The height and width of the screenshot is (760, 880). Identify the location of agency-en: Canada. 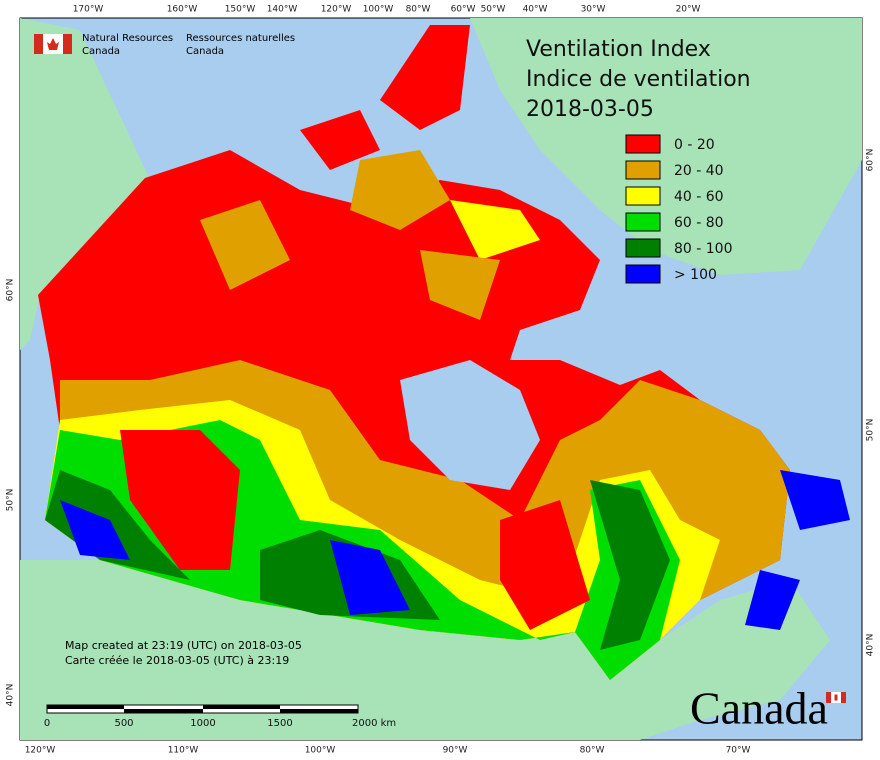
(101, 51).